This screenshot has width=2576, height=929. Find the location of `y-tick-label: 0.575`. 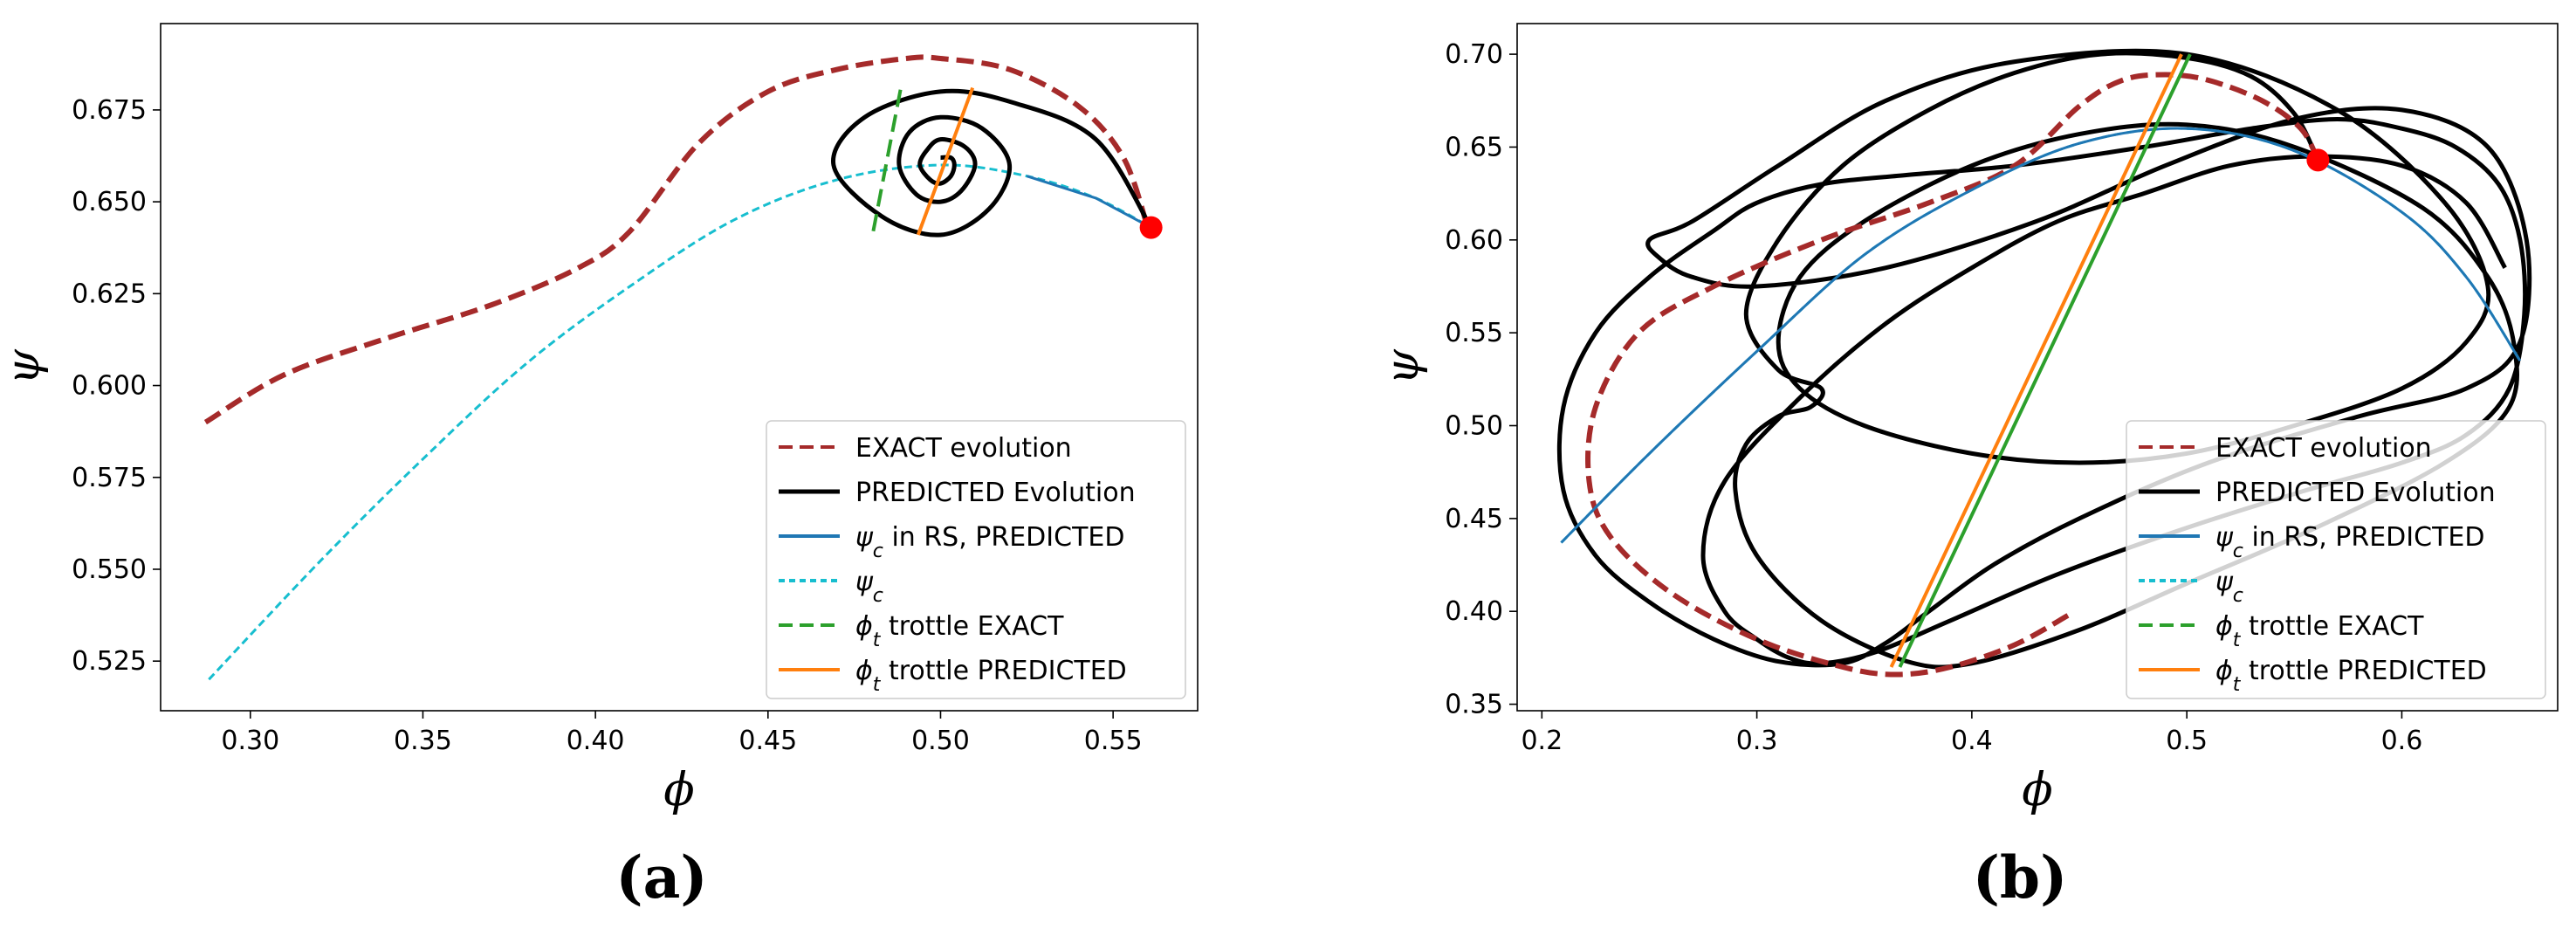

y-tick-label: 0.575 is located at coordinates (110, 478).